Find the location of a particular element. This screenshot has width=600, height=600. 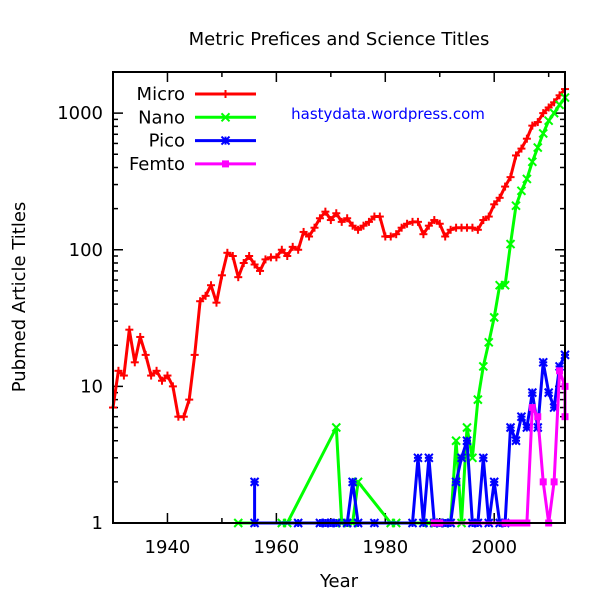

legend-marker-pico is located at coordinates (225, 140).